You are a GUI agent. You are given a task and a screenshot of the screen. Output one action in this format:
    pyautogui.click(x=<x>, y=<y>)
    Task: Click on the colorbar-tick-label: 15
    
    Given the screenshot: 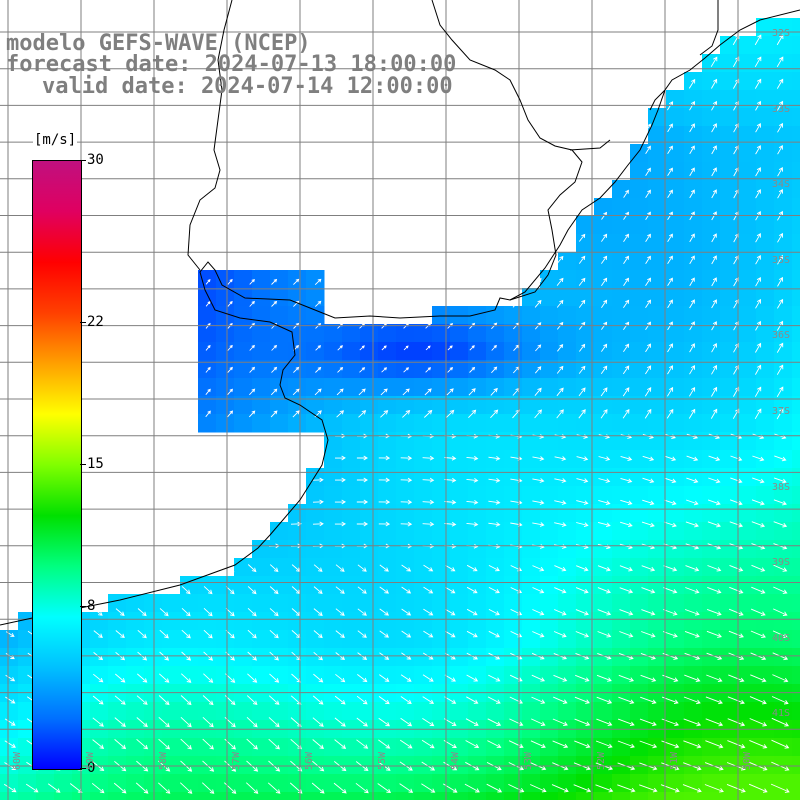 What is the action you would take?
    pyautogui.click(x=95, y=464)
    